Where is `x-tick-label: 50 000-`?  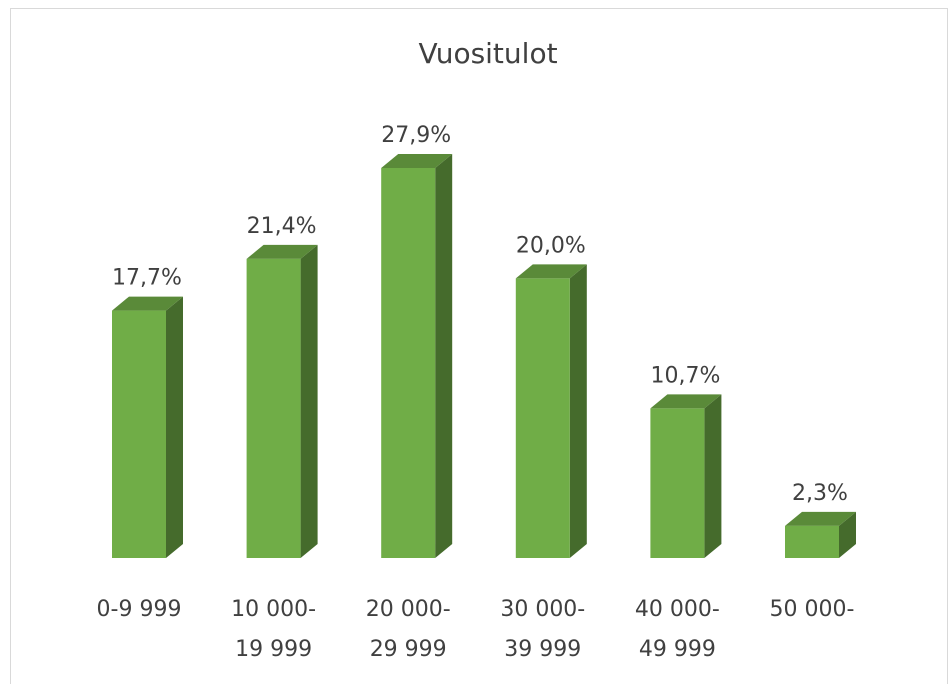 x-tick-label: 50 000- is located at coordinates (812, 609).